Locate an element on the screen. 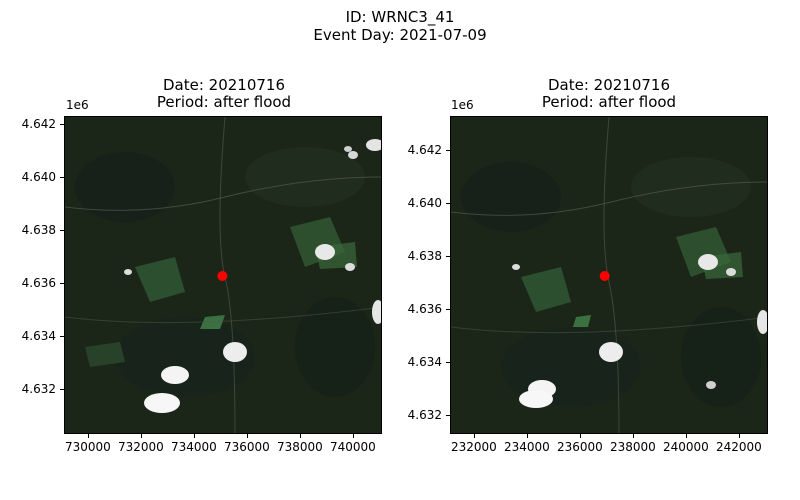 The width and height of the screenshot is (800, 500). panel-1-x-tick-label: 738000 is located at coordinates (299, 447).